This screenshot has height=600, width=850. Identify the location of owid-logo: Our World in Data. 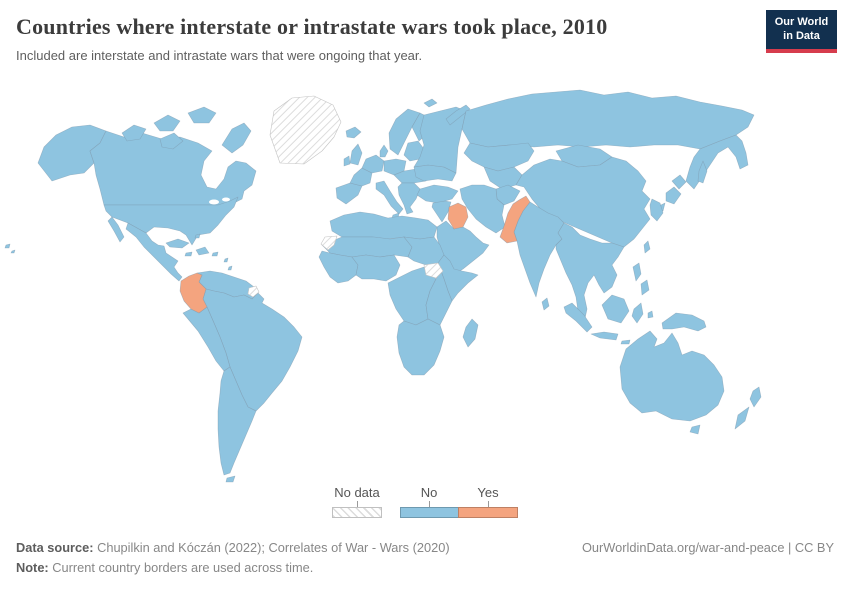
(801, 31).